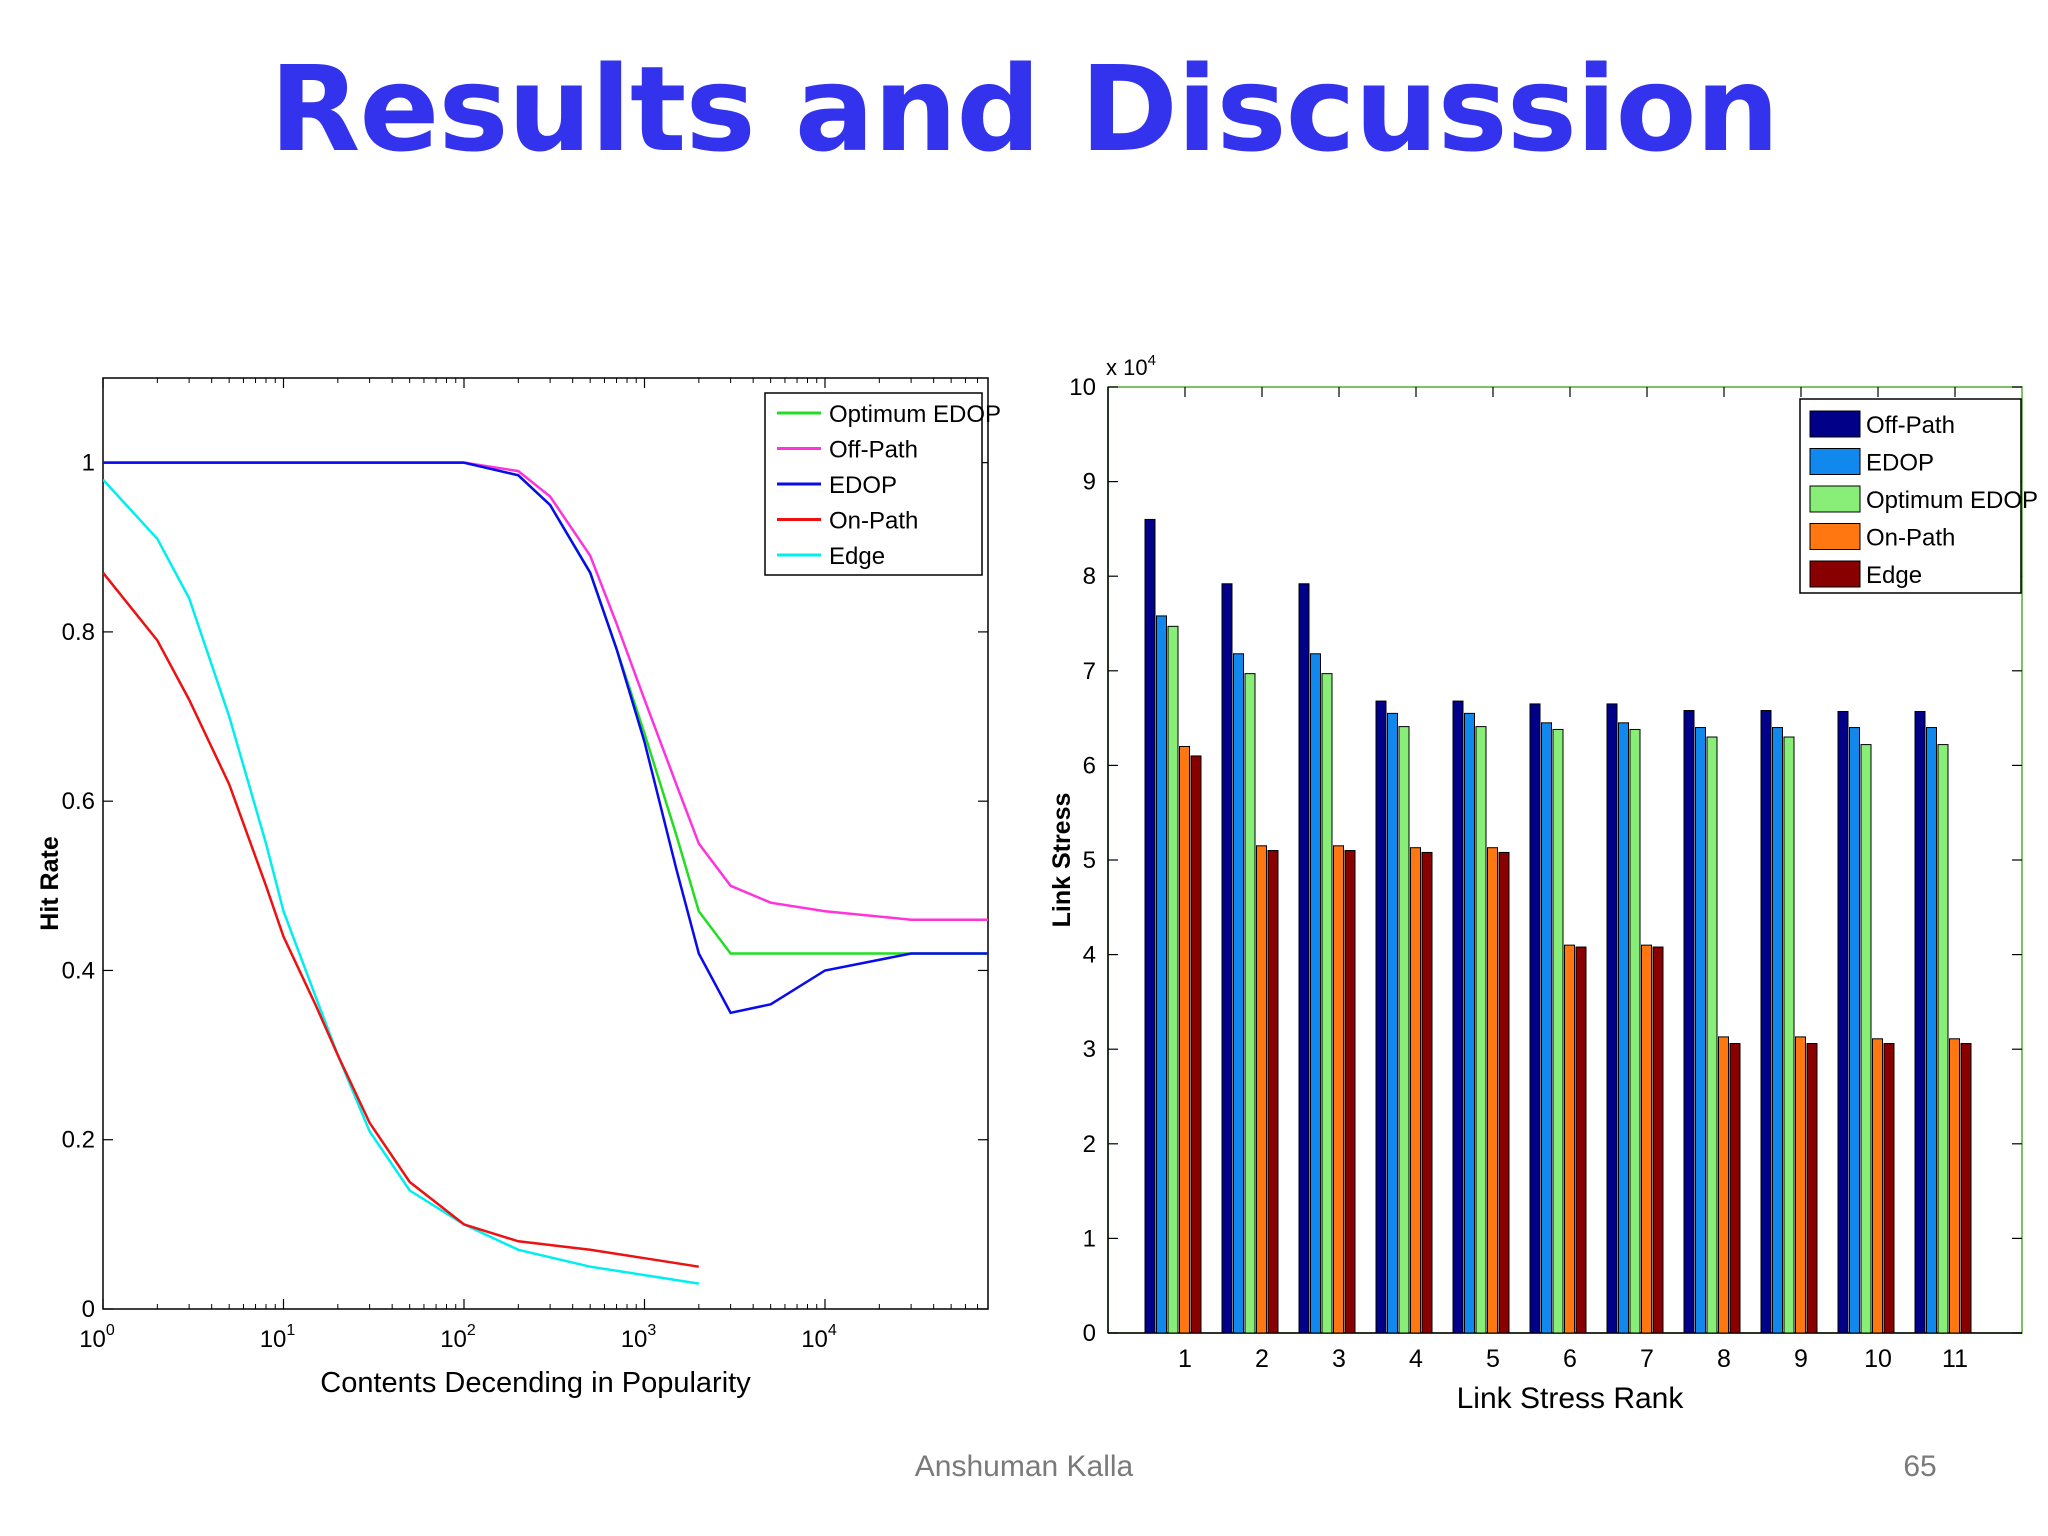 The width and height of the screenshot is (2048, 1536). What do you see at coordinates (1185, 1359) in the screenshot?
I see `x-tick-label: 1` at bounding box center [1185, 1359].